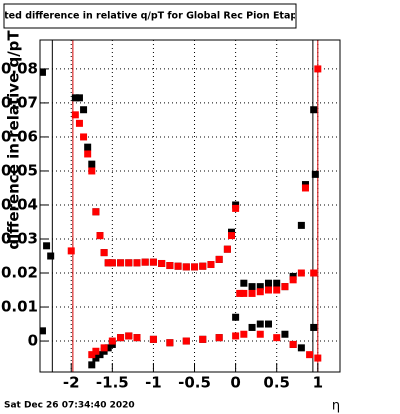 The height and width of the screenshot is (414, 400). What do you see at coordinates (19, 307) in the screenshot?
I see `y-tick-label: 0.01` at bounding box center [19, 307].